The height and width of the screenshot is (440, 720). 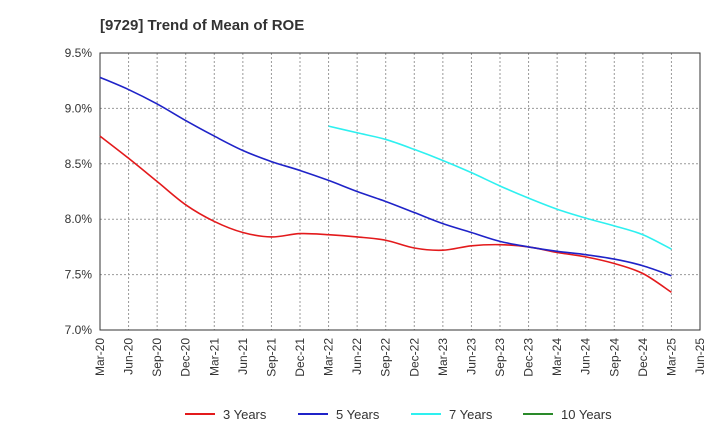 I want to click on y-tick-label: 7.5%, so click(x=79, y=275).